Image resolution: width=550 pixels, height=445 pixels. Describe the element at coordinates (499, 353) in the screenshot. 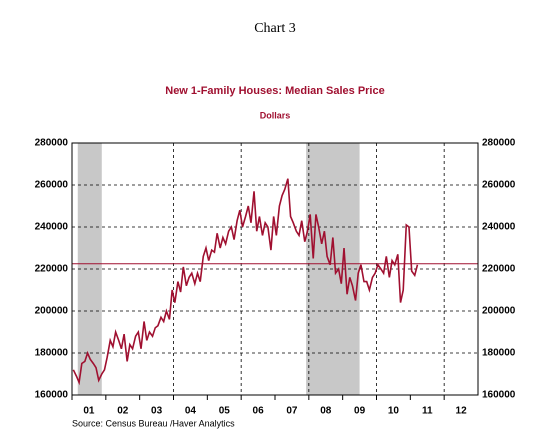

I see `y2-tick-label: 180000` at that location.